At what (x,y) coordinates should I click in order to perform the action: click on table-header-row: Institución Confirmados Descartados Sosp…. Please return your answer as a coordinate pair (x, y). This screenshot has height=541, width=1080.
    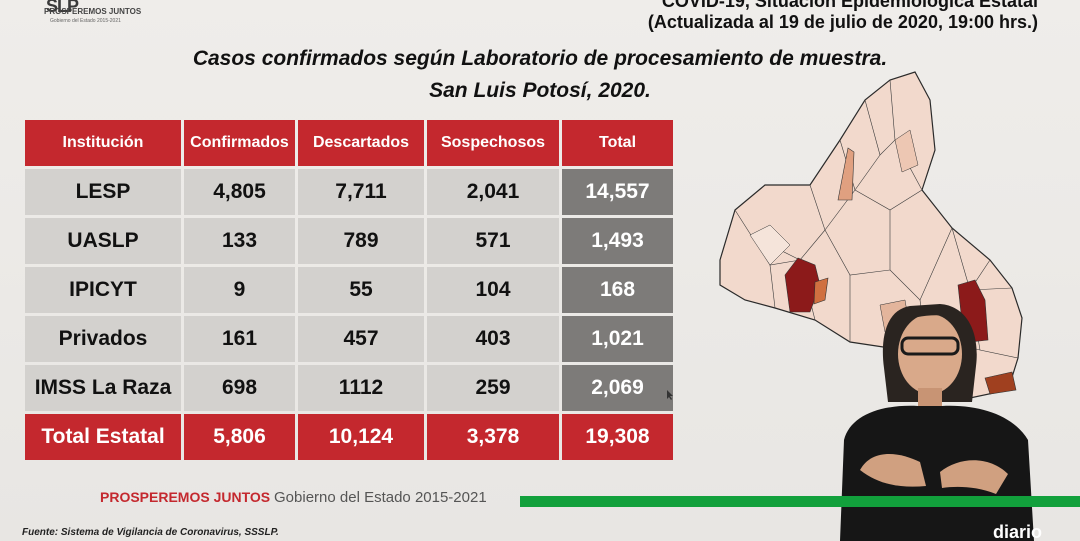
    Looking at the image, I should click on (349, 143).